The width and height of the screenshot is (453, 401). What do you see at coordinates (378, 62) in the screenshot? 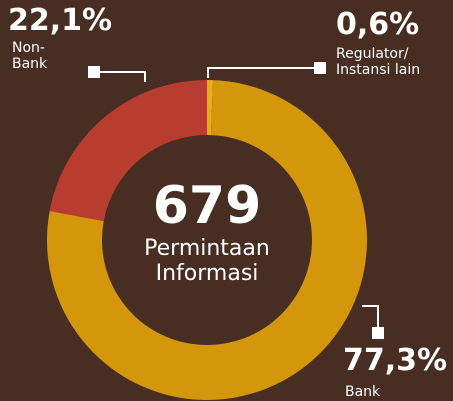
I see `category-label: Regulator/ Instansi lain` at bounding box center [378, 62].